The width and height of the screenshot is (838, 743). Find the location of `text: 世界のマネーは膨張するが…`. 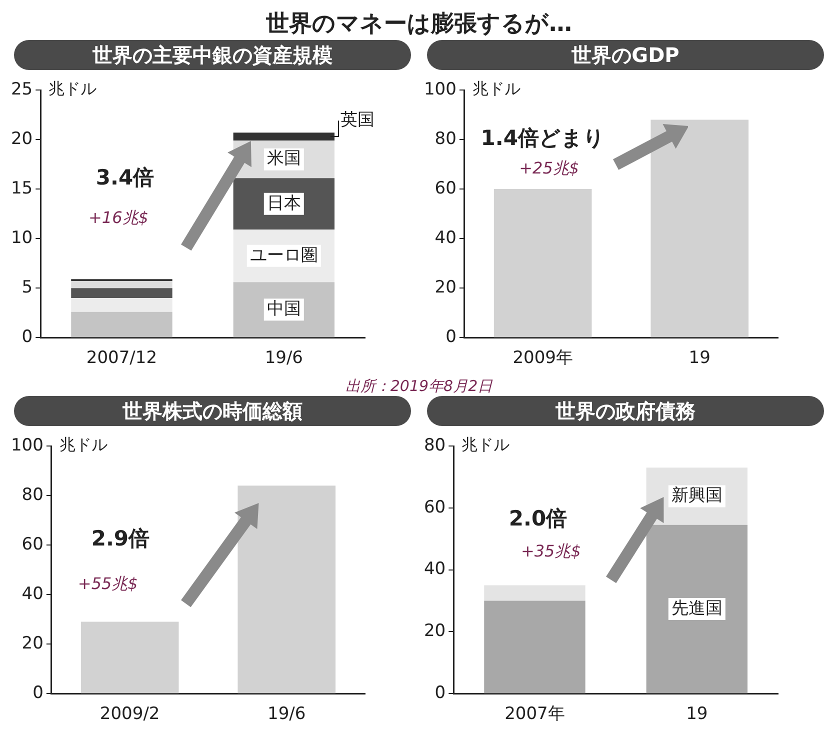

text: 世界のマネーは膨張するが… is located at coordinates (419, 24).